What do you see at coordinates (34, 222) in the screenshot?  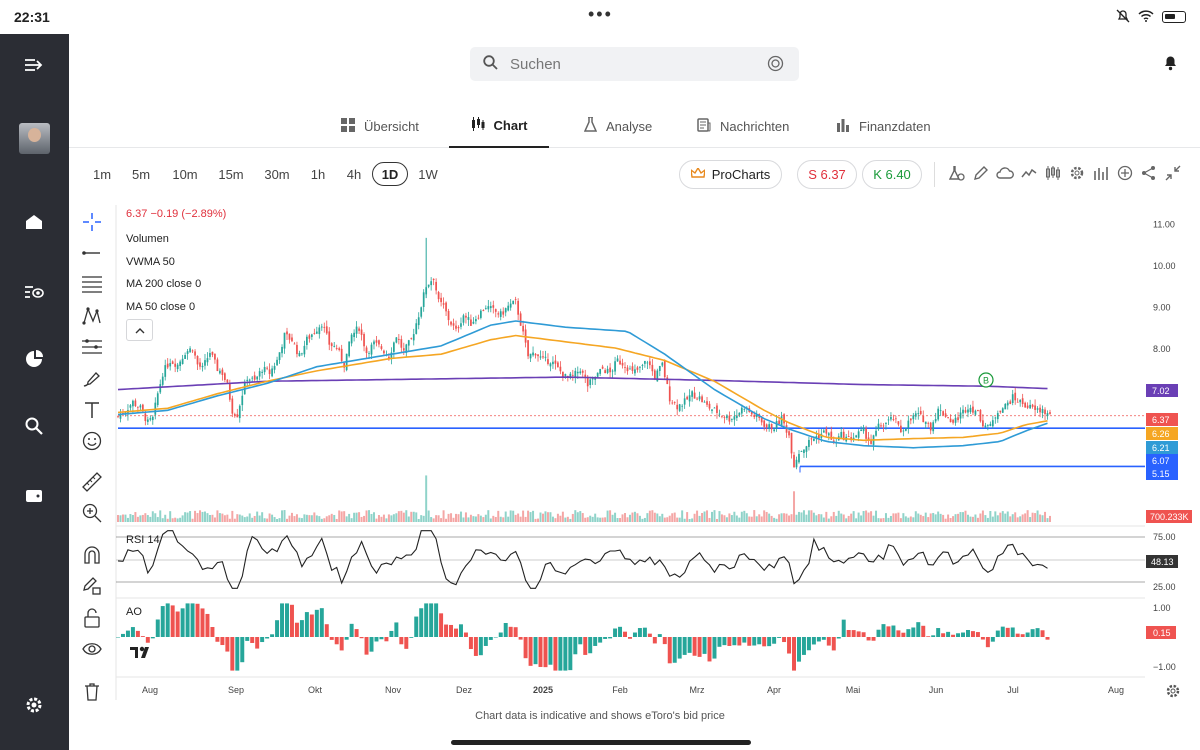 I see `home-icon` at bounding box center [34, 222].